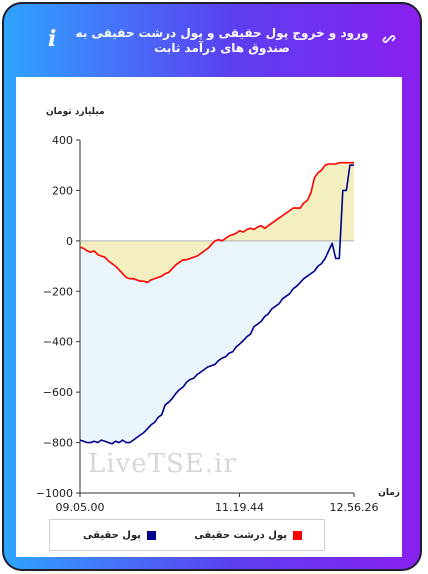 The image size is (428, 574). I want to click on y-tick-label: 400, so click(62, 140).